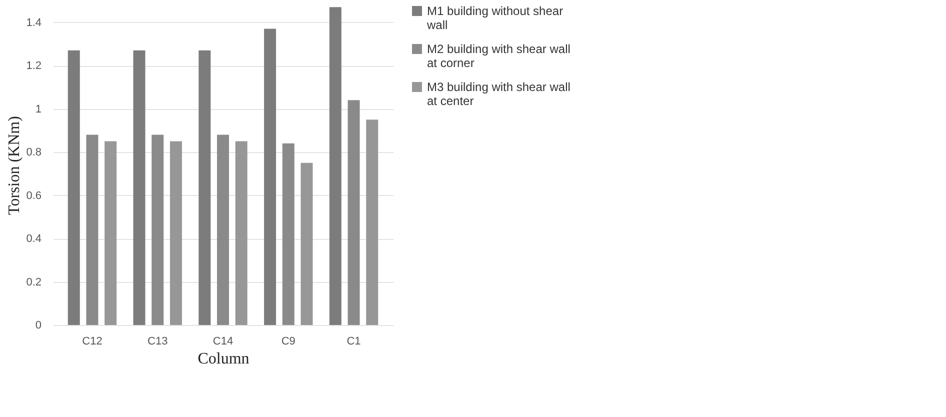 The height and width of the screenshot is (417, 946). I want to click on y-tick-label: 0.2, so click(34, 282).